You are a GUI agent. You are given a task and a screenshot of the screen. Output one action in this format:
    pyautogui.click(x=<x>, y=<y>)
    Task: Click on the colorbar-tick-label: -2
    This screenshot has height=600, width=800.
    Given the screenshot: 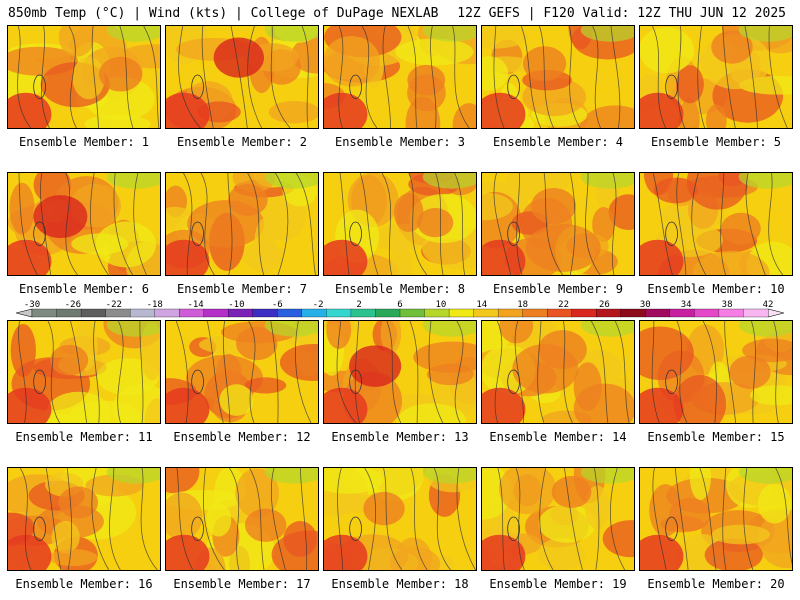 What is the action you would take?
    pyautogui.click(x=318, y=305)
    